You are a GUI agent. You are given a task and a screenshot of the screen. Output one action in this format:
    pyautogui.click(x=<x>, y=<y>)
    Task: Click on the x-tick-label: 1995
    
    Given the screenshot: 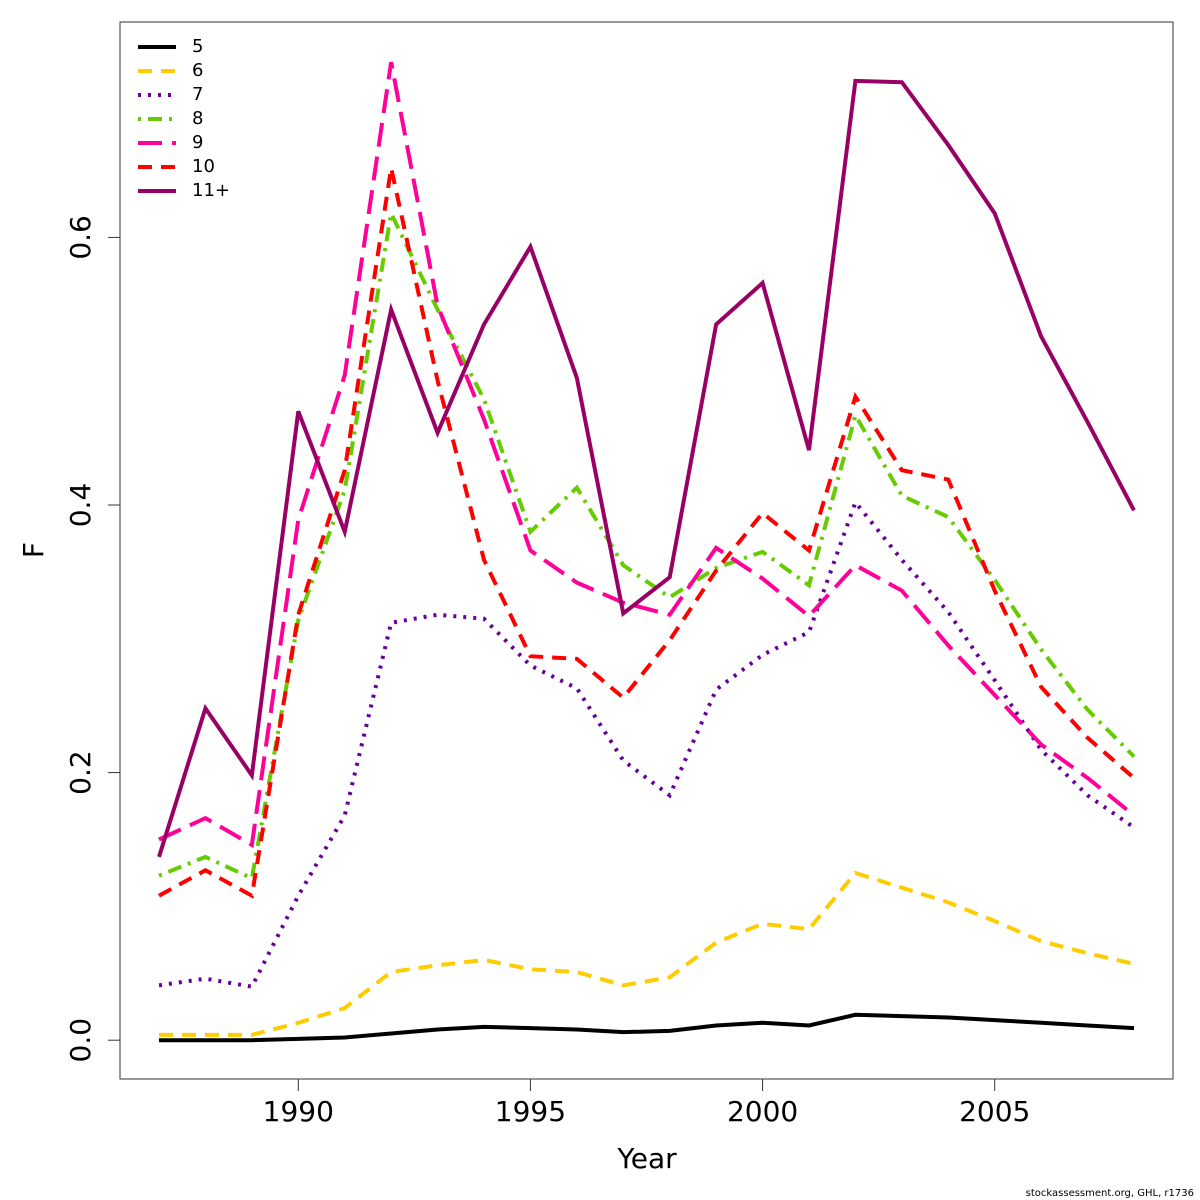 What is the action you would take?
    pyautogui.click(x=530, y=1111)
    